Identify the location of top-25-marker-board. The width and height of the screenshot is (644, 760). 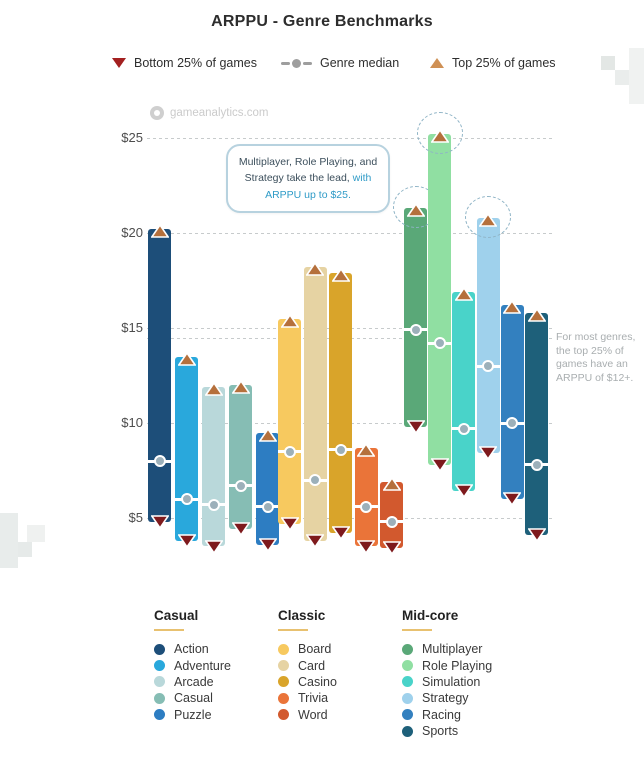
(289, 320).